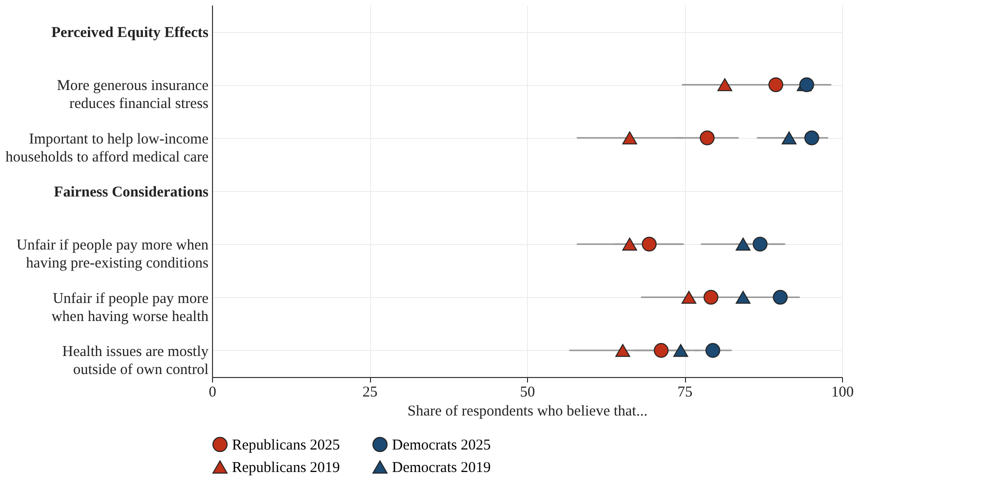  I want to click on legend-label: Democrats 2025, so click(441, 445).